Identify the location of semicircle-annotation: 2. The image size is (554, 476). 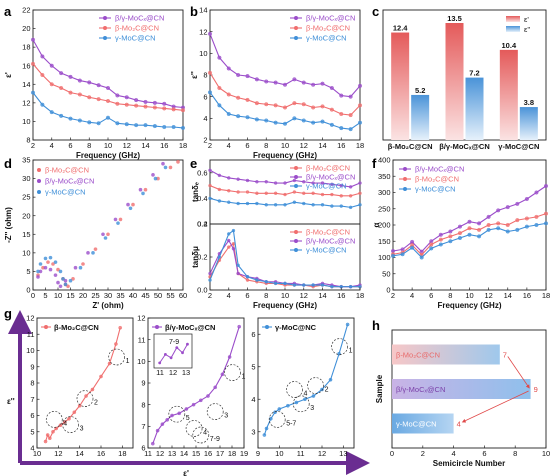
(96, 403).